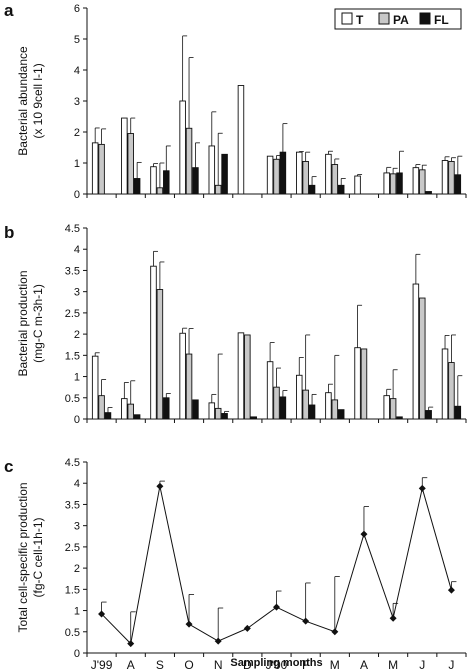  What do you see at coordinates (9, 10) in the screenshot?
I see `panel-letter: a` at bounding box center [9, 10].